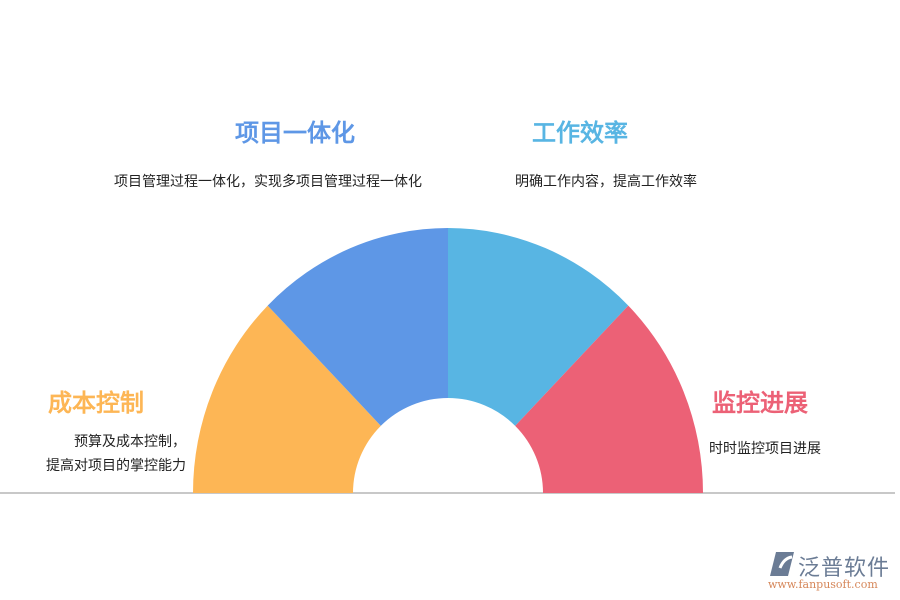  Describe the element at coordinates (295, 133) in the screenshot. I see `segment-title-integration: 项目一体化` at that location.